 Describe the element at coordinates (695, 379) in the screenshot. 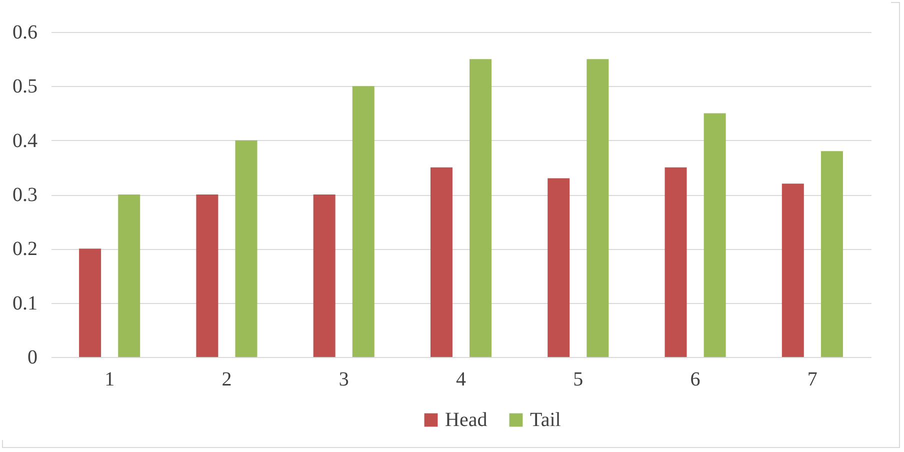

I see `x-tick-label: 6` at that location.